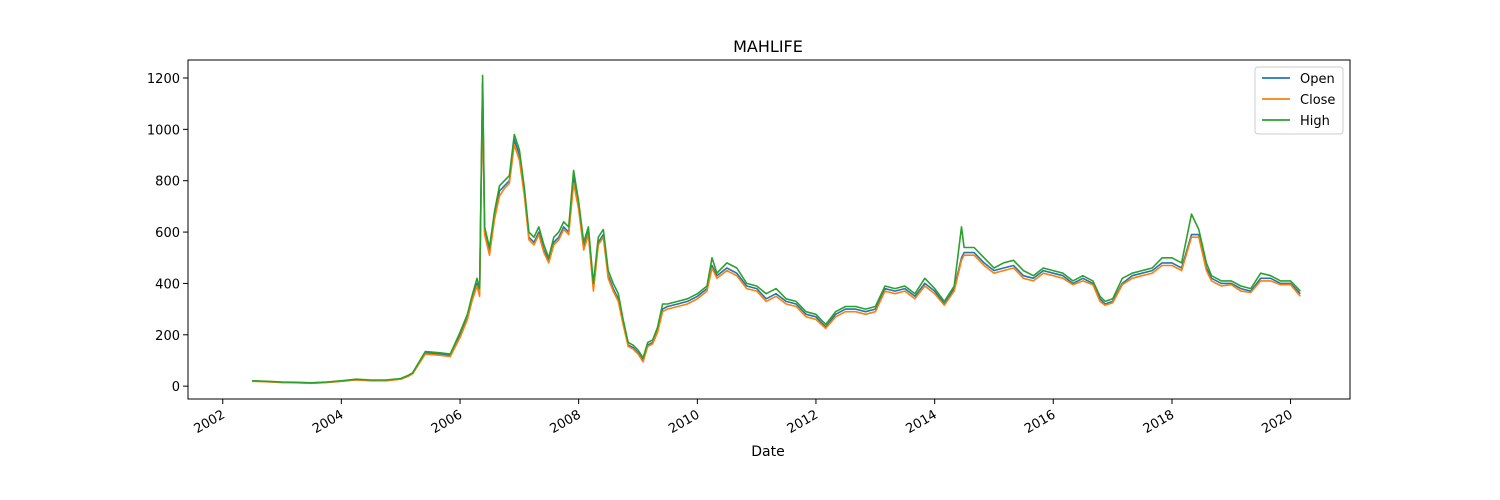 This screenshot has height=500, width=1500. Describe the element at coordinates (167, 336) in the screenshot. I see `y-tick-label: 200` at that location.